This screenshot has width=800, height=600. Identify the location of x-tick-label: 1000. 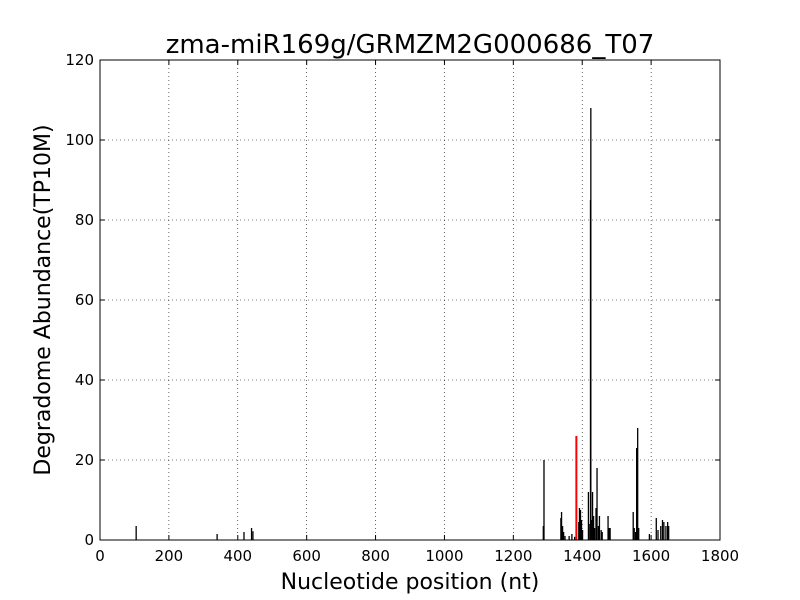
(444, 556).